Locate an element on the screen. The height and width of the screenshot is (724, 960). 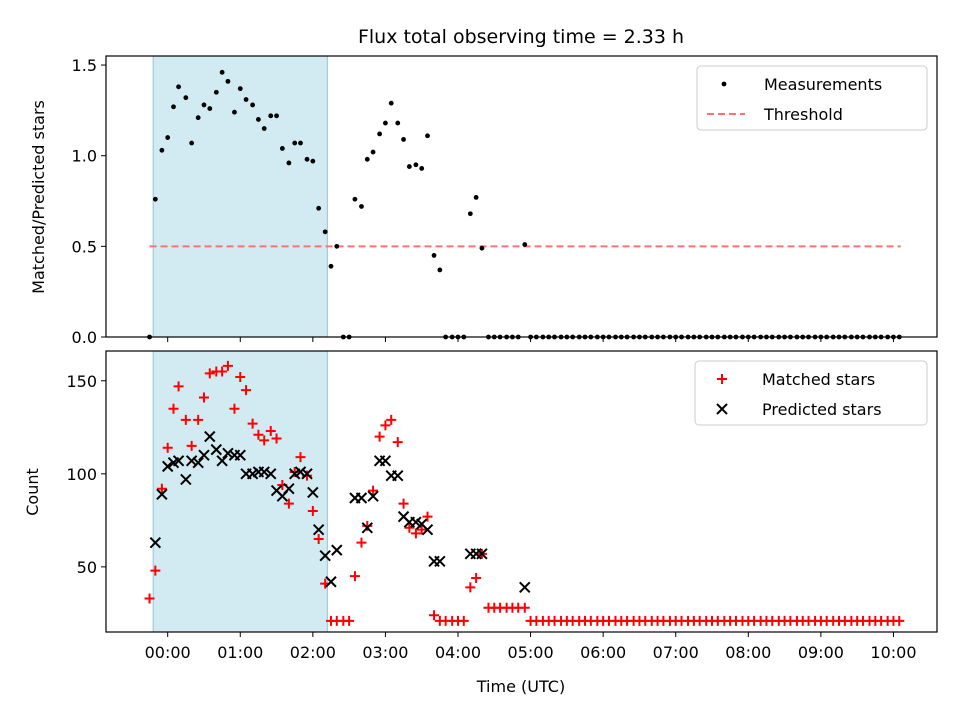
y-tick-label: 1.5 is located at coordinates (84, 65).